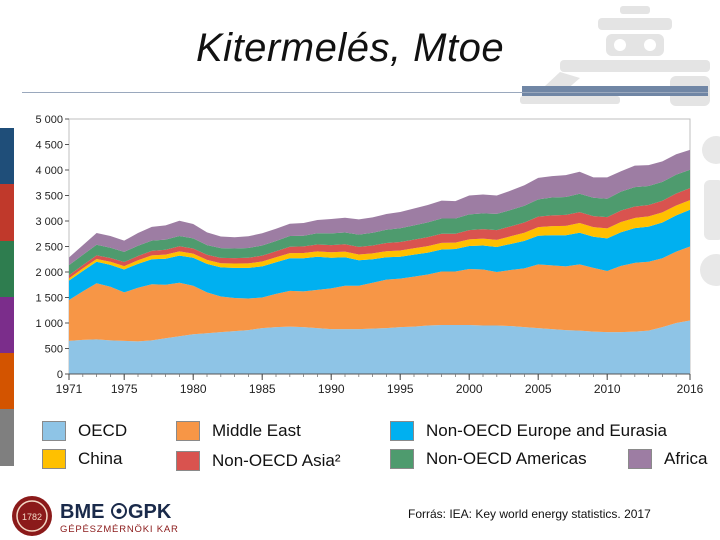  I want to click on stripe-orange, so click(7, 381).